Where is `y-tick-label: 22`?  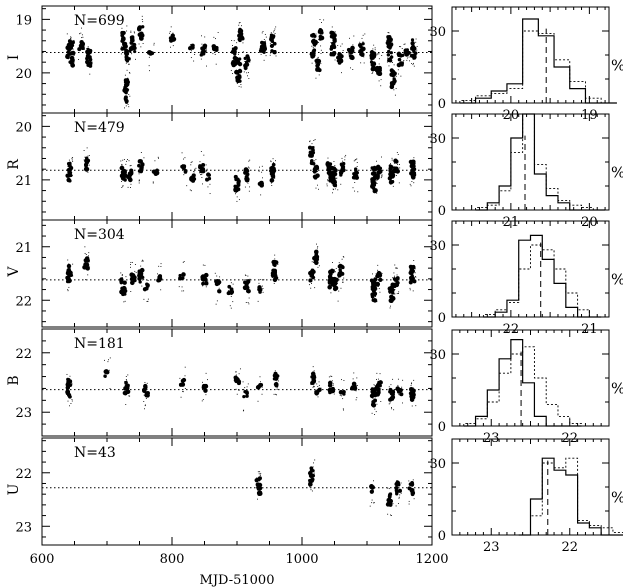
y-tick-label: 22 is located at coordinates (23, 301).